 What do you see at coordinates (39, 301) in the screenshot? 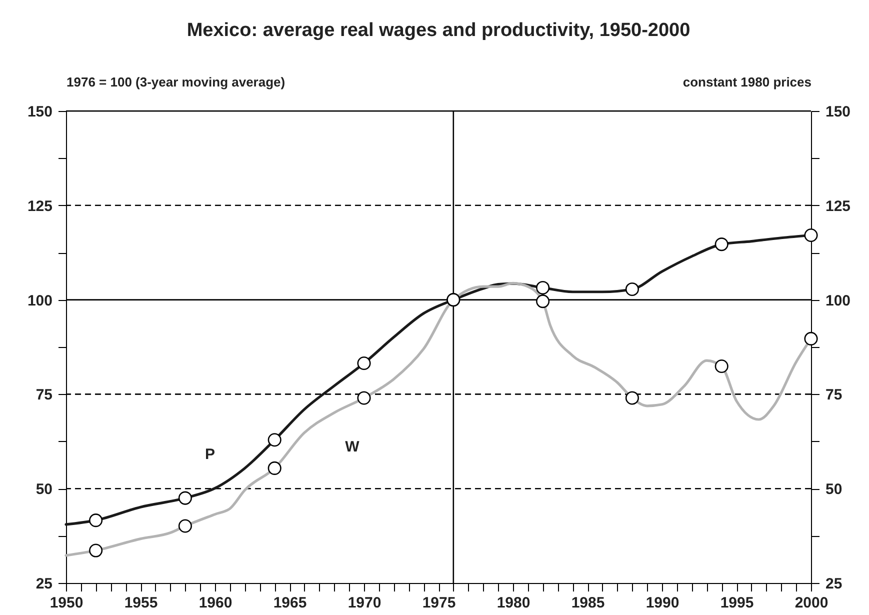
I see `y-tick-label: 100` at bounding box center [39, 301].